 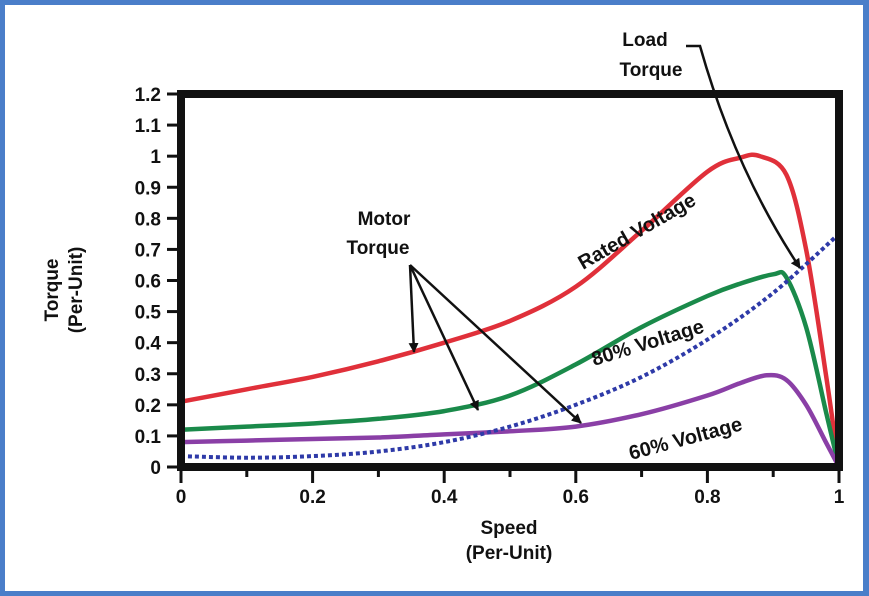 I want to click on x-axis-title-line1: Speed, so click(x=508, y=528).